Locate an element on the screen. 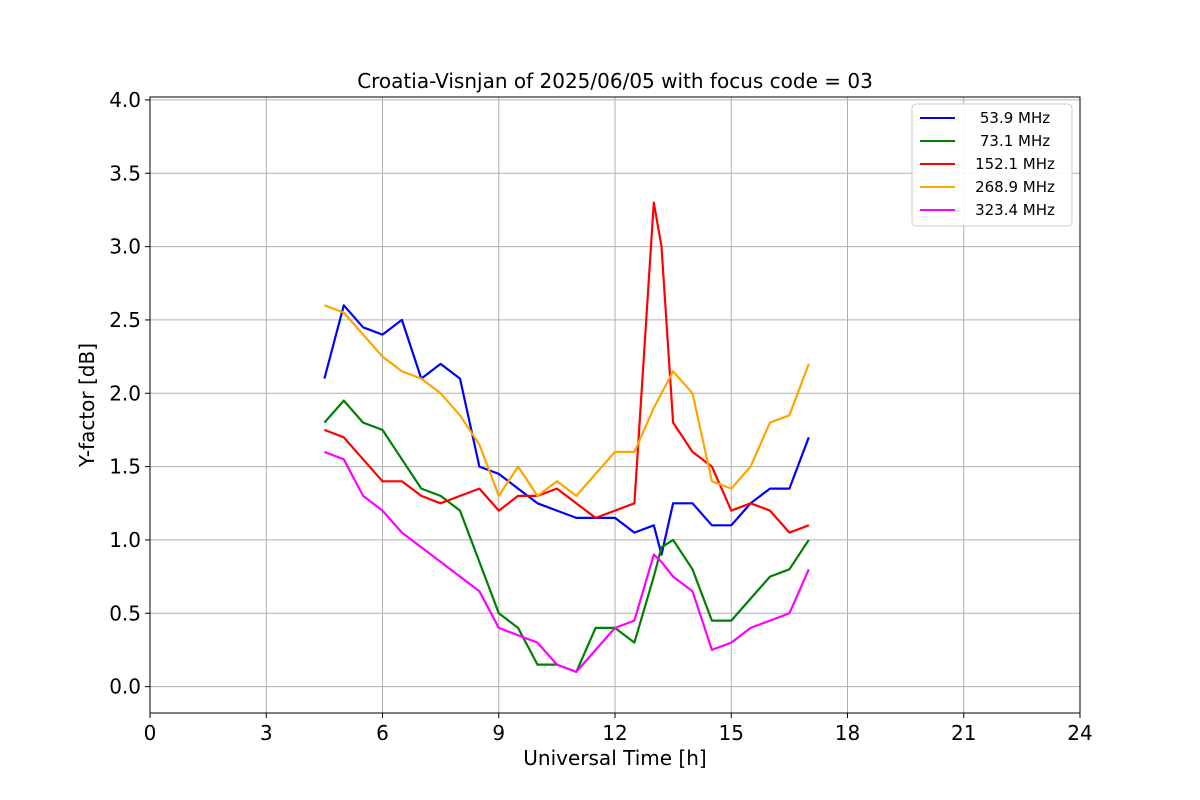 The height and width of the screenshot is (800, 1200). y-axis: 0.0 0.5 1.0 1.5 2.0 2.5 3.0 3.5 4.0 is located at coordinates (129, 393).